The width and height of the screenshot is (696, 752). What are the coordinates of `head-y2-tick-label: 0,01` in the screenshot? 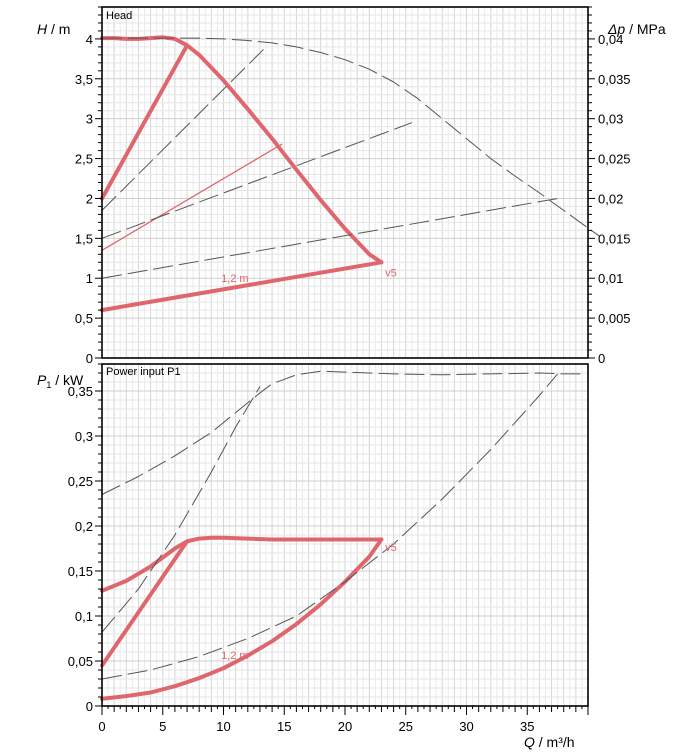 It's located at (610, 278).